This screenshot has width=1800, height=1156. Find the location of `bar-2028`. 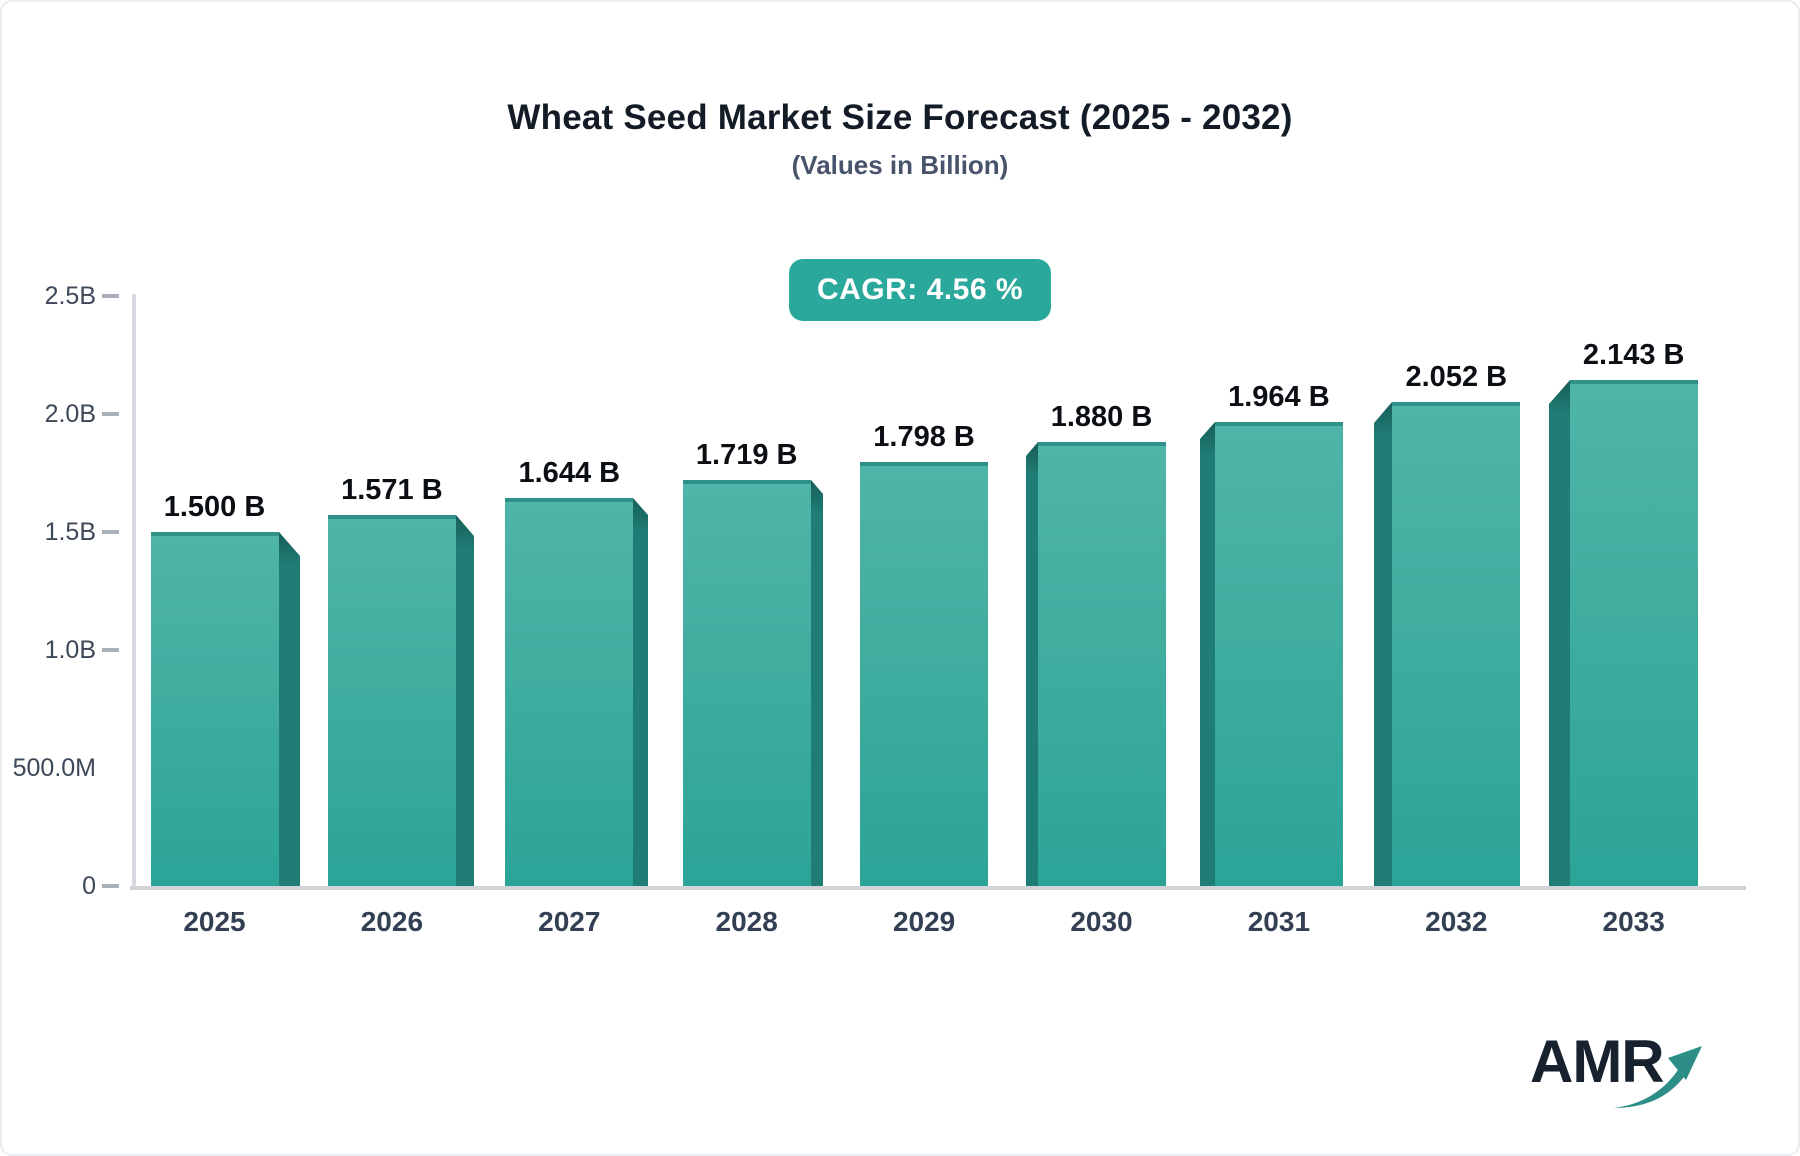

bar-2028 is located at coordinates (753, 683).